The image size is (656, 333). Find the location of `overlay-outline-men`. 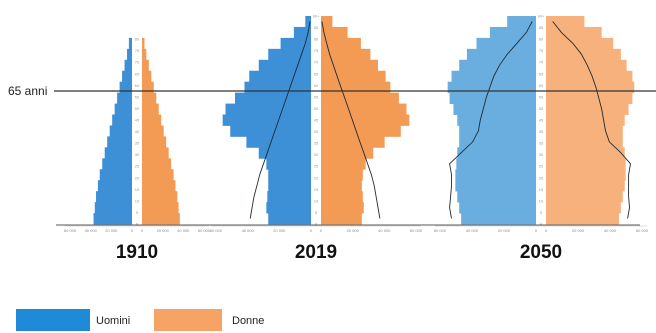

overlay-outline-men is located at coordinates (280, 120).